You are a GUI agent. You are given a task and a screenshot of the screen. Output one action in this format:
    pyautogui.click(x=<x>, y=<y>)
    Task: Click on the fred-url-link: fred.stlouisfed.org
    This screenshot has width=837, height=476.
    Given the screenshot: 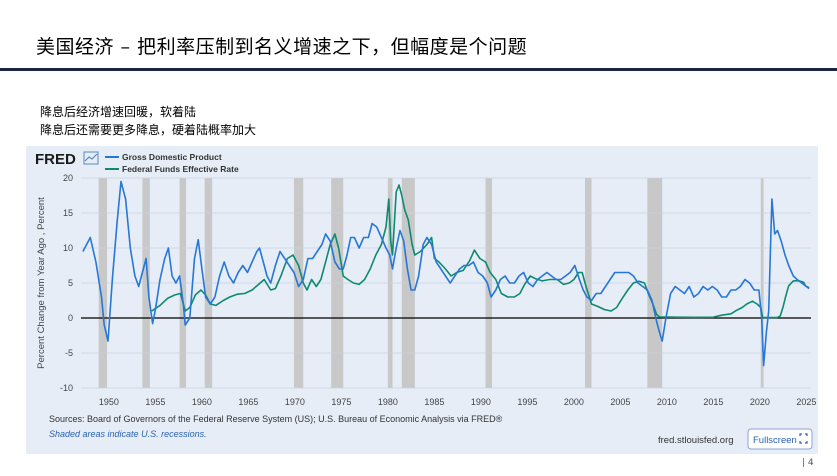 What is the action you would take?
    pyautogui.click(x=696, y=440)
    